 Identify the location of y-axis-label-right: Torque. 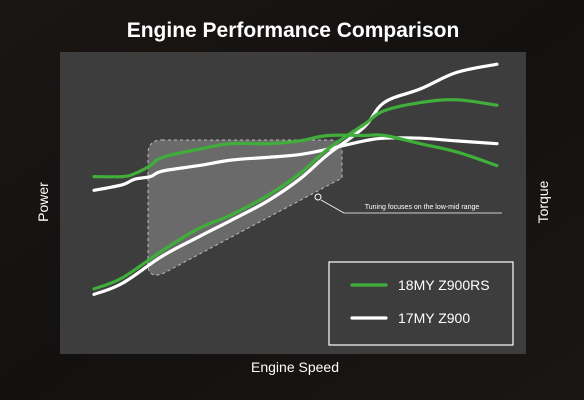
(543, 201).